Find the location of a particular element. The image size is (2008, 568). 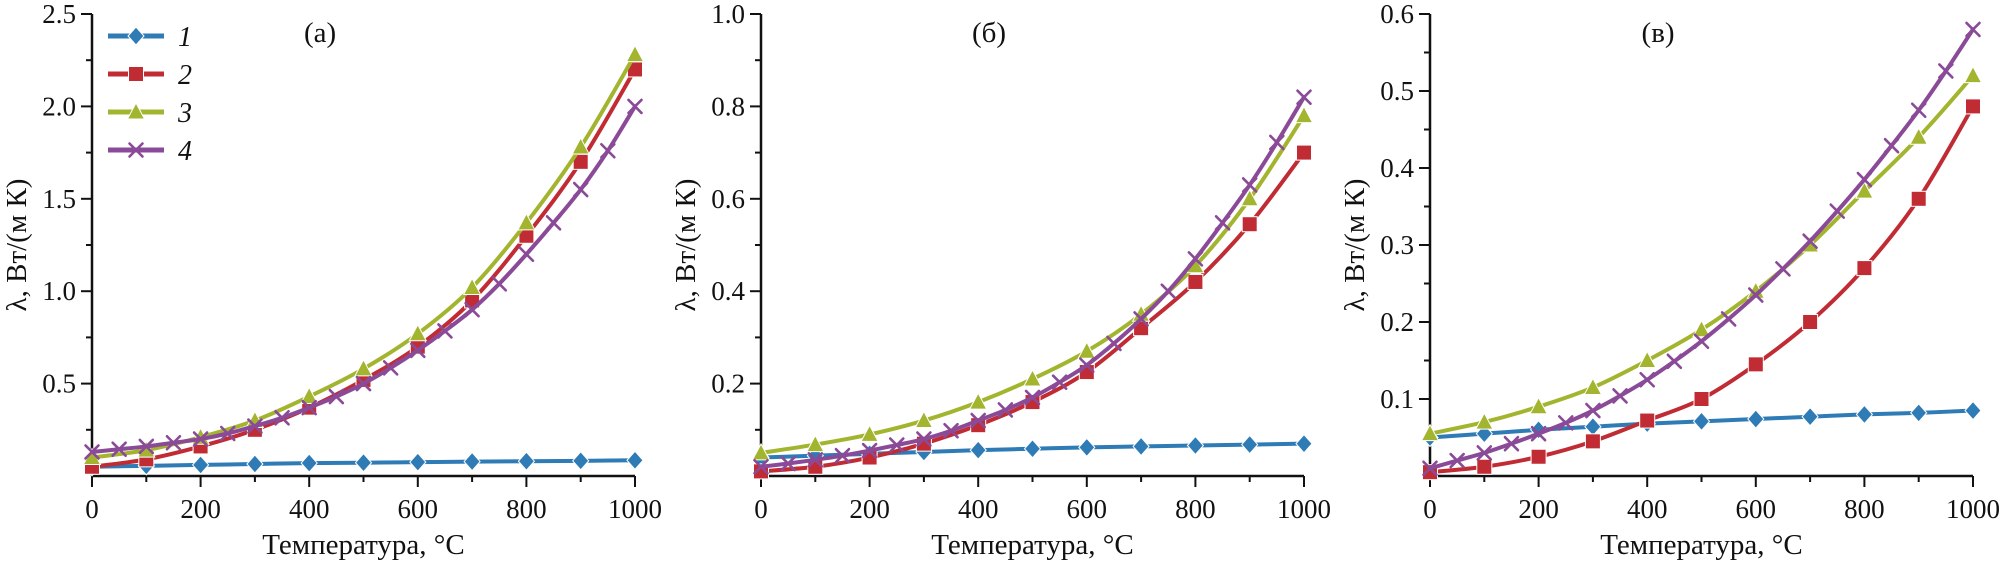

legend-entry-label: 1 is located at coordinates (185, 37).